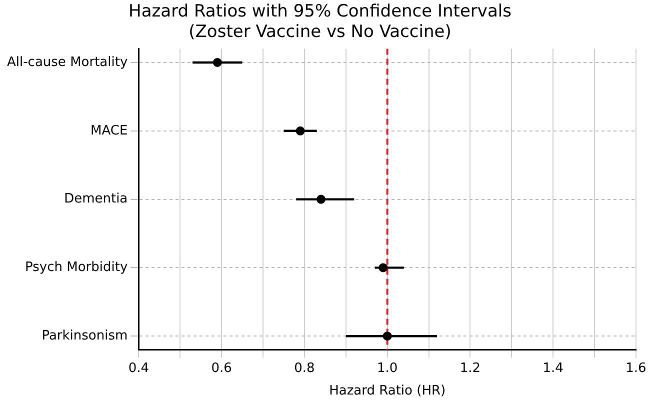 The width and height of the screenshot is (650, 403). I want to click on x-tick-label: 1.4, so click(553, 368).